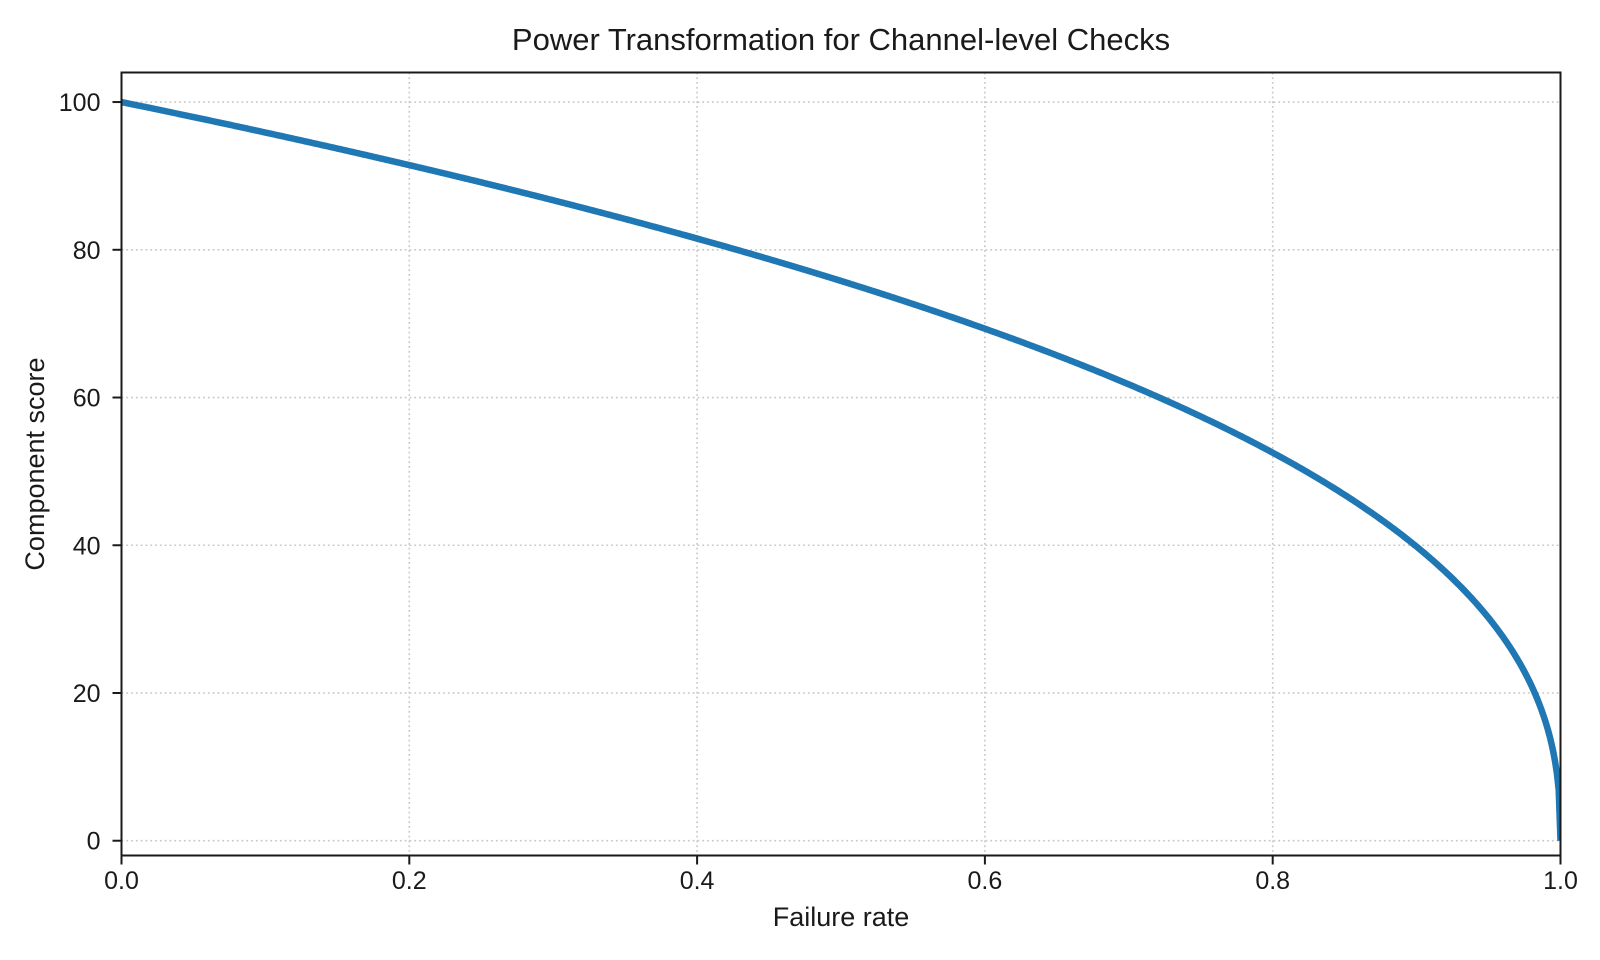 The image size is (1600, 960). Describe the element at coordinates (409, 881) in the screenshot. I see `x-tick-label-0.2: 0.2` at that location.